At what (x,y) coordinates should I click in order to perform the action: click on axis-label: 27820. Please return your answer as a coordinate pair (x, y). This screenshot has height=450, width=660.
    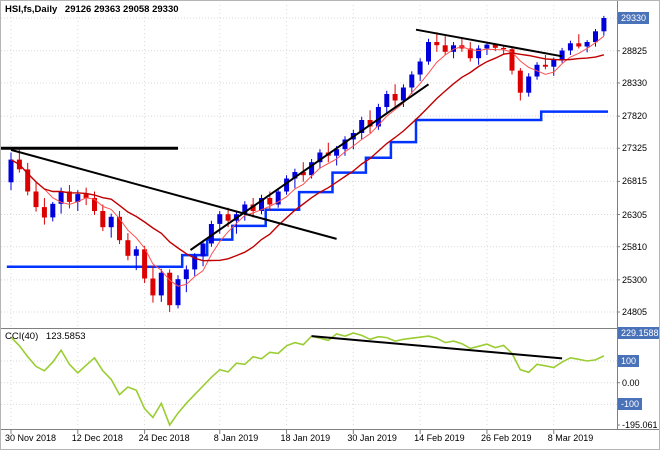
    Looking at the image, I should click on (635, 116).